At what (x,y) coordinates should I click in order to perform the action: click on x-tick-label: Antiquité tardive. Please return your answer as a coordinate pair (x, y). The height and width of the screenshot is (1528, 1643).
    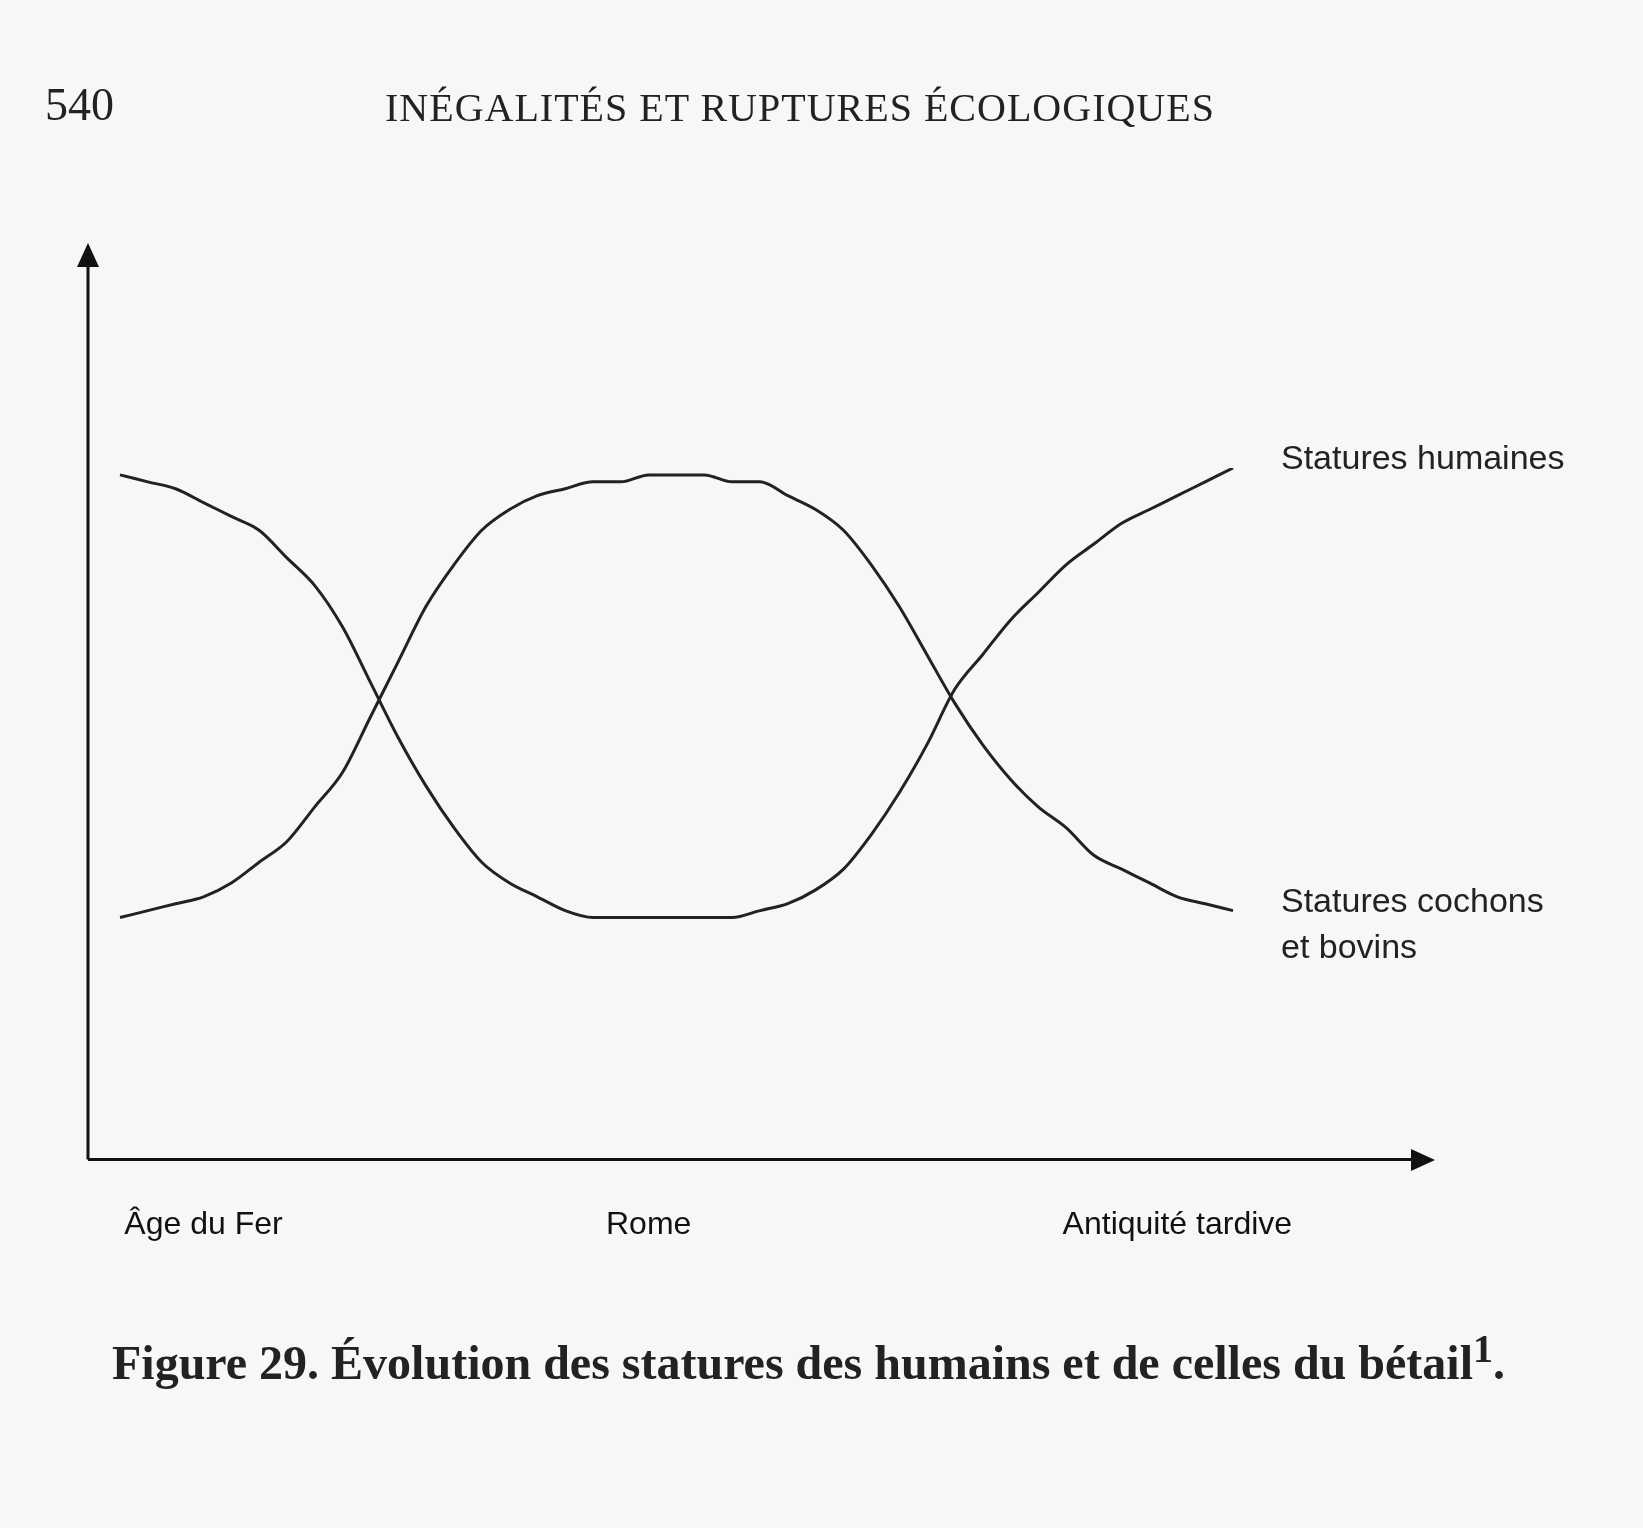
    Looking at the image, I should click on (1177, 1222).